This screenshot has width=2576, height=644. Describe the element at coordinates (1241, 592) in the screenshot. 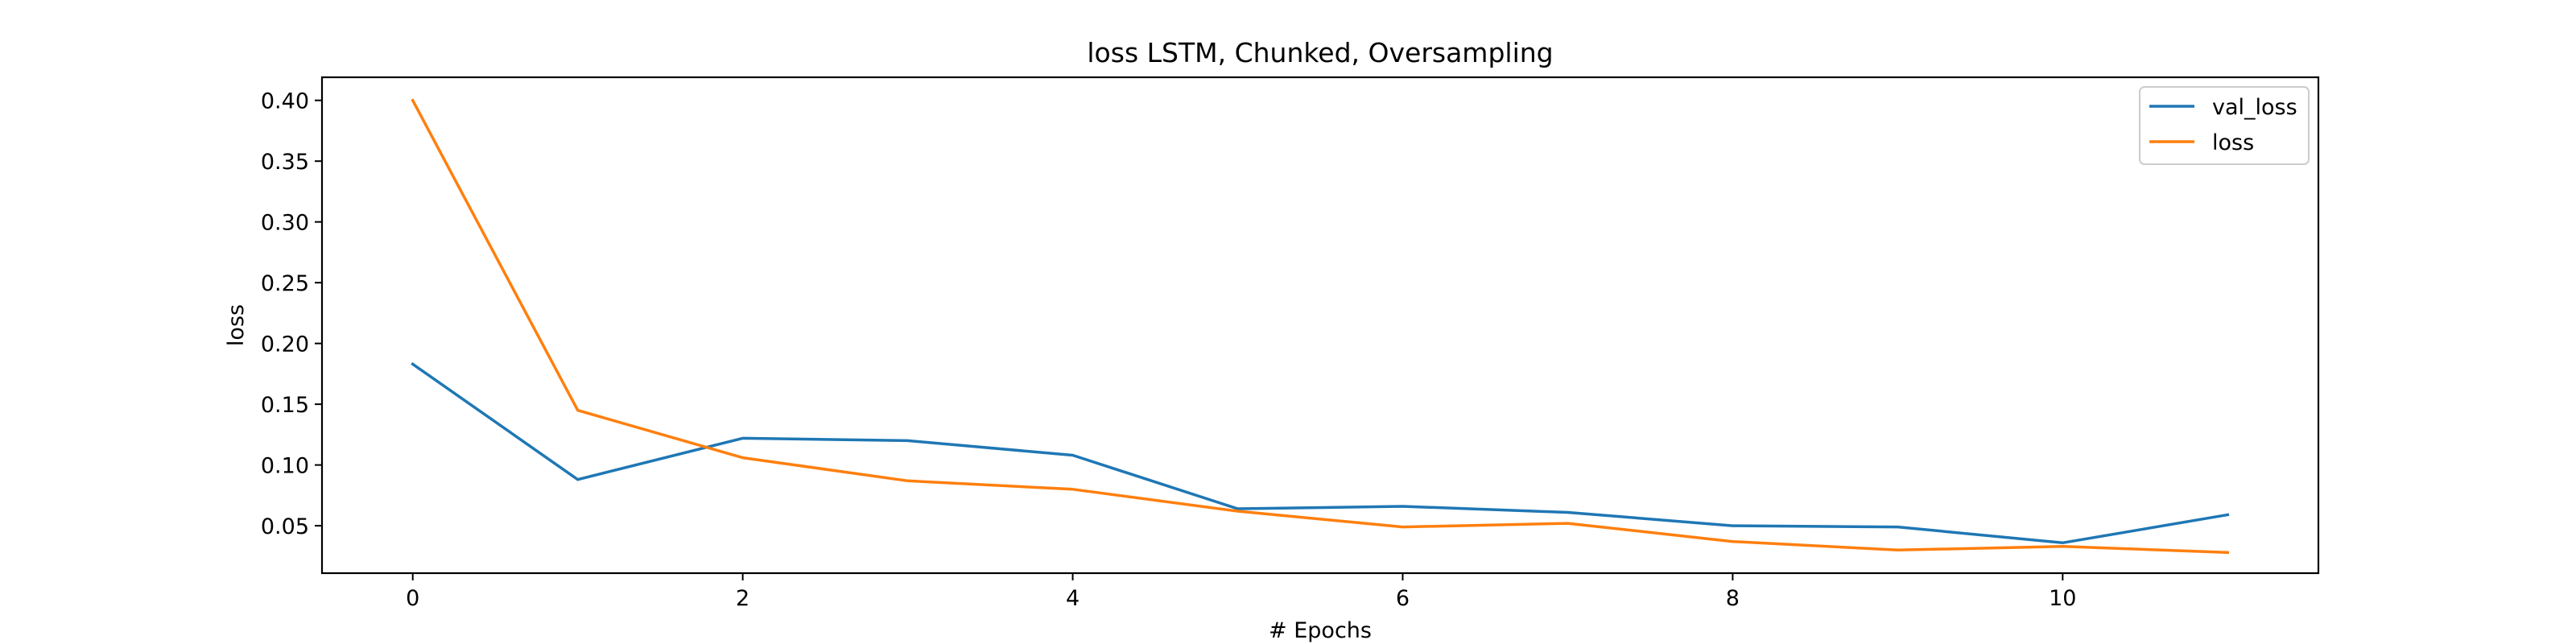

I see `x-axis-ticks: 0 2 4 6 8 10` at that location.